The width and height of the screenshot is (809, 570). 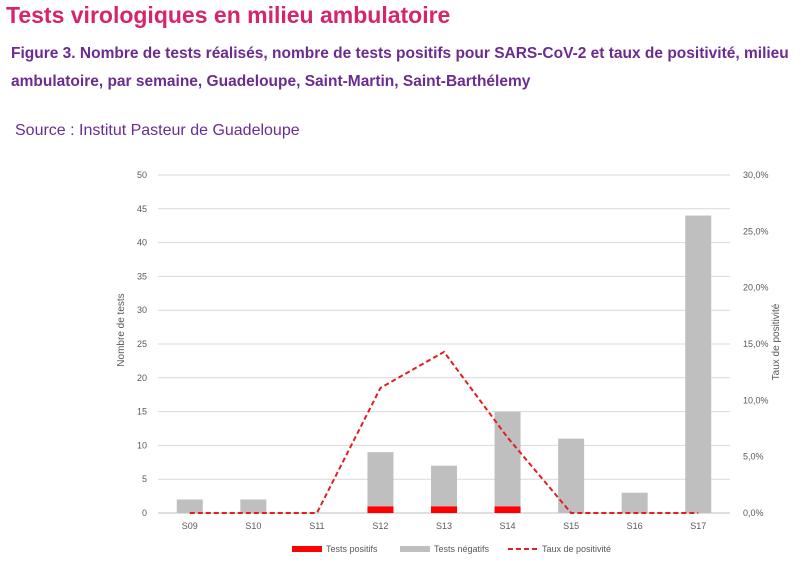 I want to click on x-tick-label: S12, so click(x=380, y=526).